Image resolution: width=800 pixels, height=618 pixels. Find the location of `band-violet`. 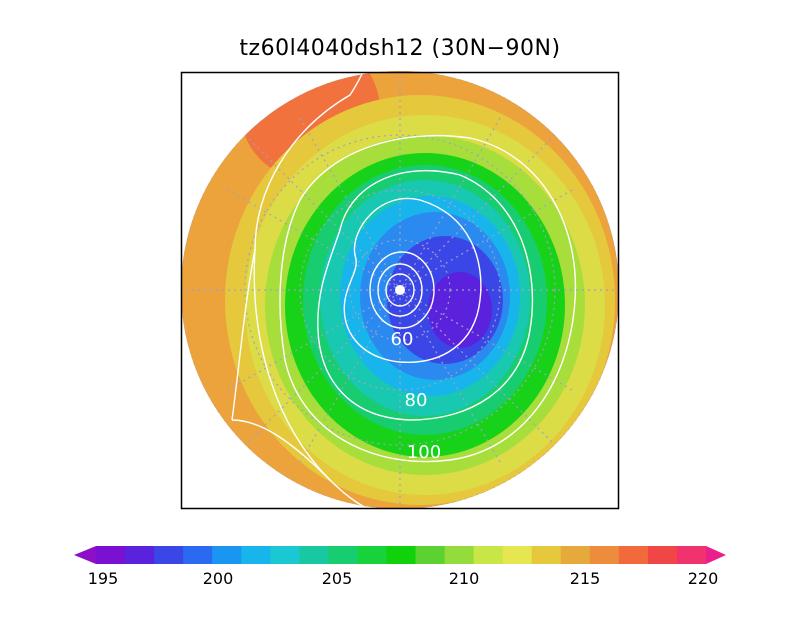

band-violet is located at coordinates (460, 310).